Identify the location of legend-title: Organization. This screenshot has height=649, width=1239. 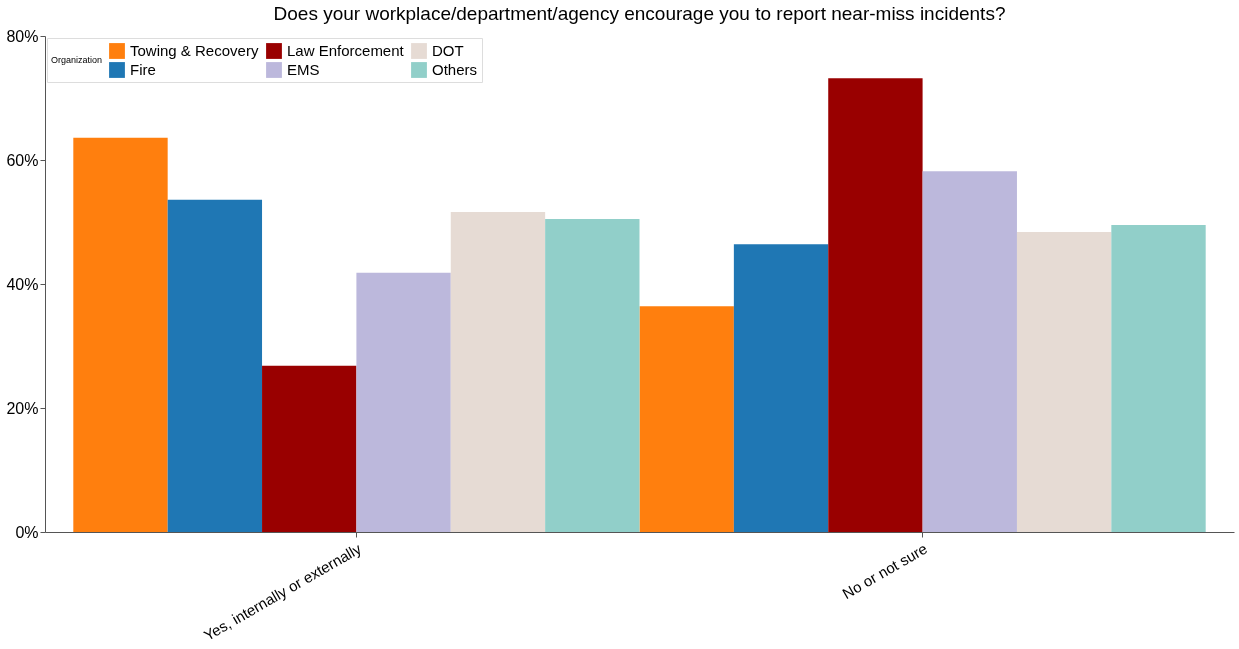
(77, 60).